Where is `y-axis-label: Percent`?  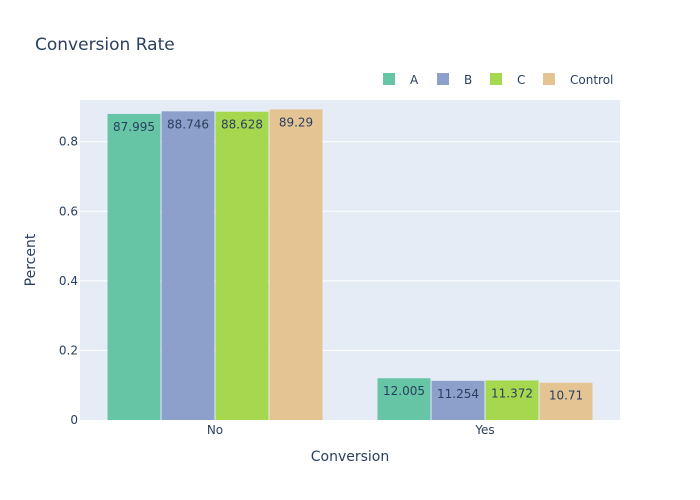 y-axis-label: Percent is located at coordinates (31, 259).